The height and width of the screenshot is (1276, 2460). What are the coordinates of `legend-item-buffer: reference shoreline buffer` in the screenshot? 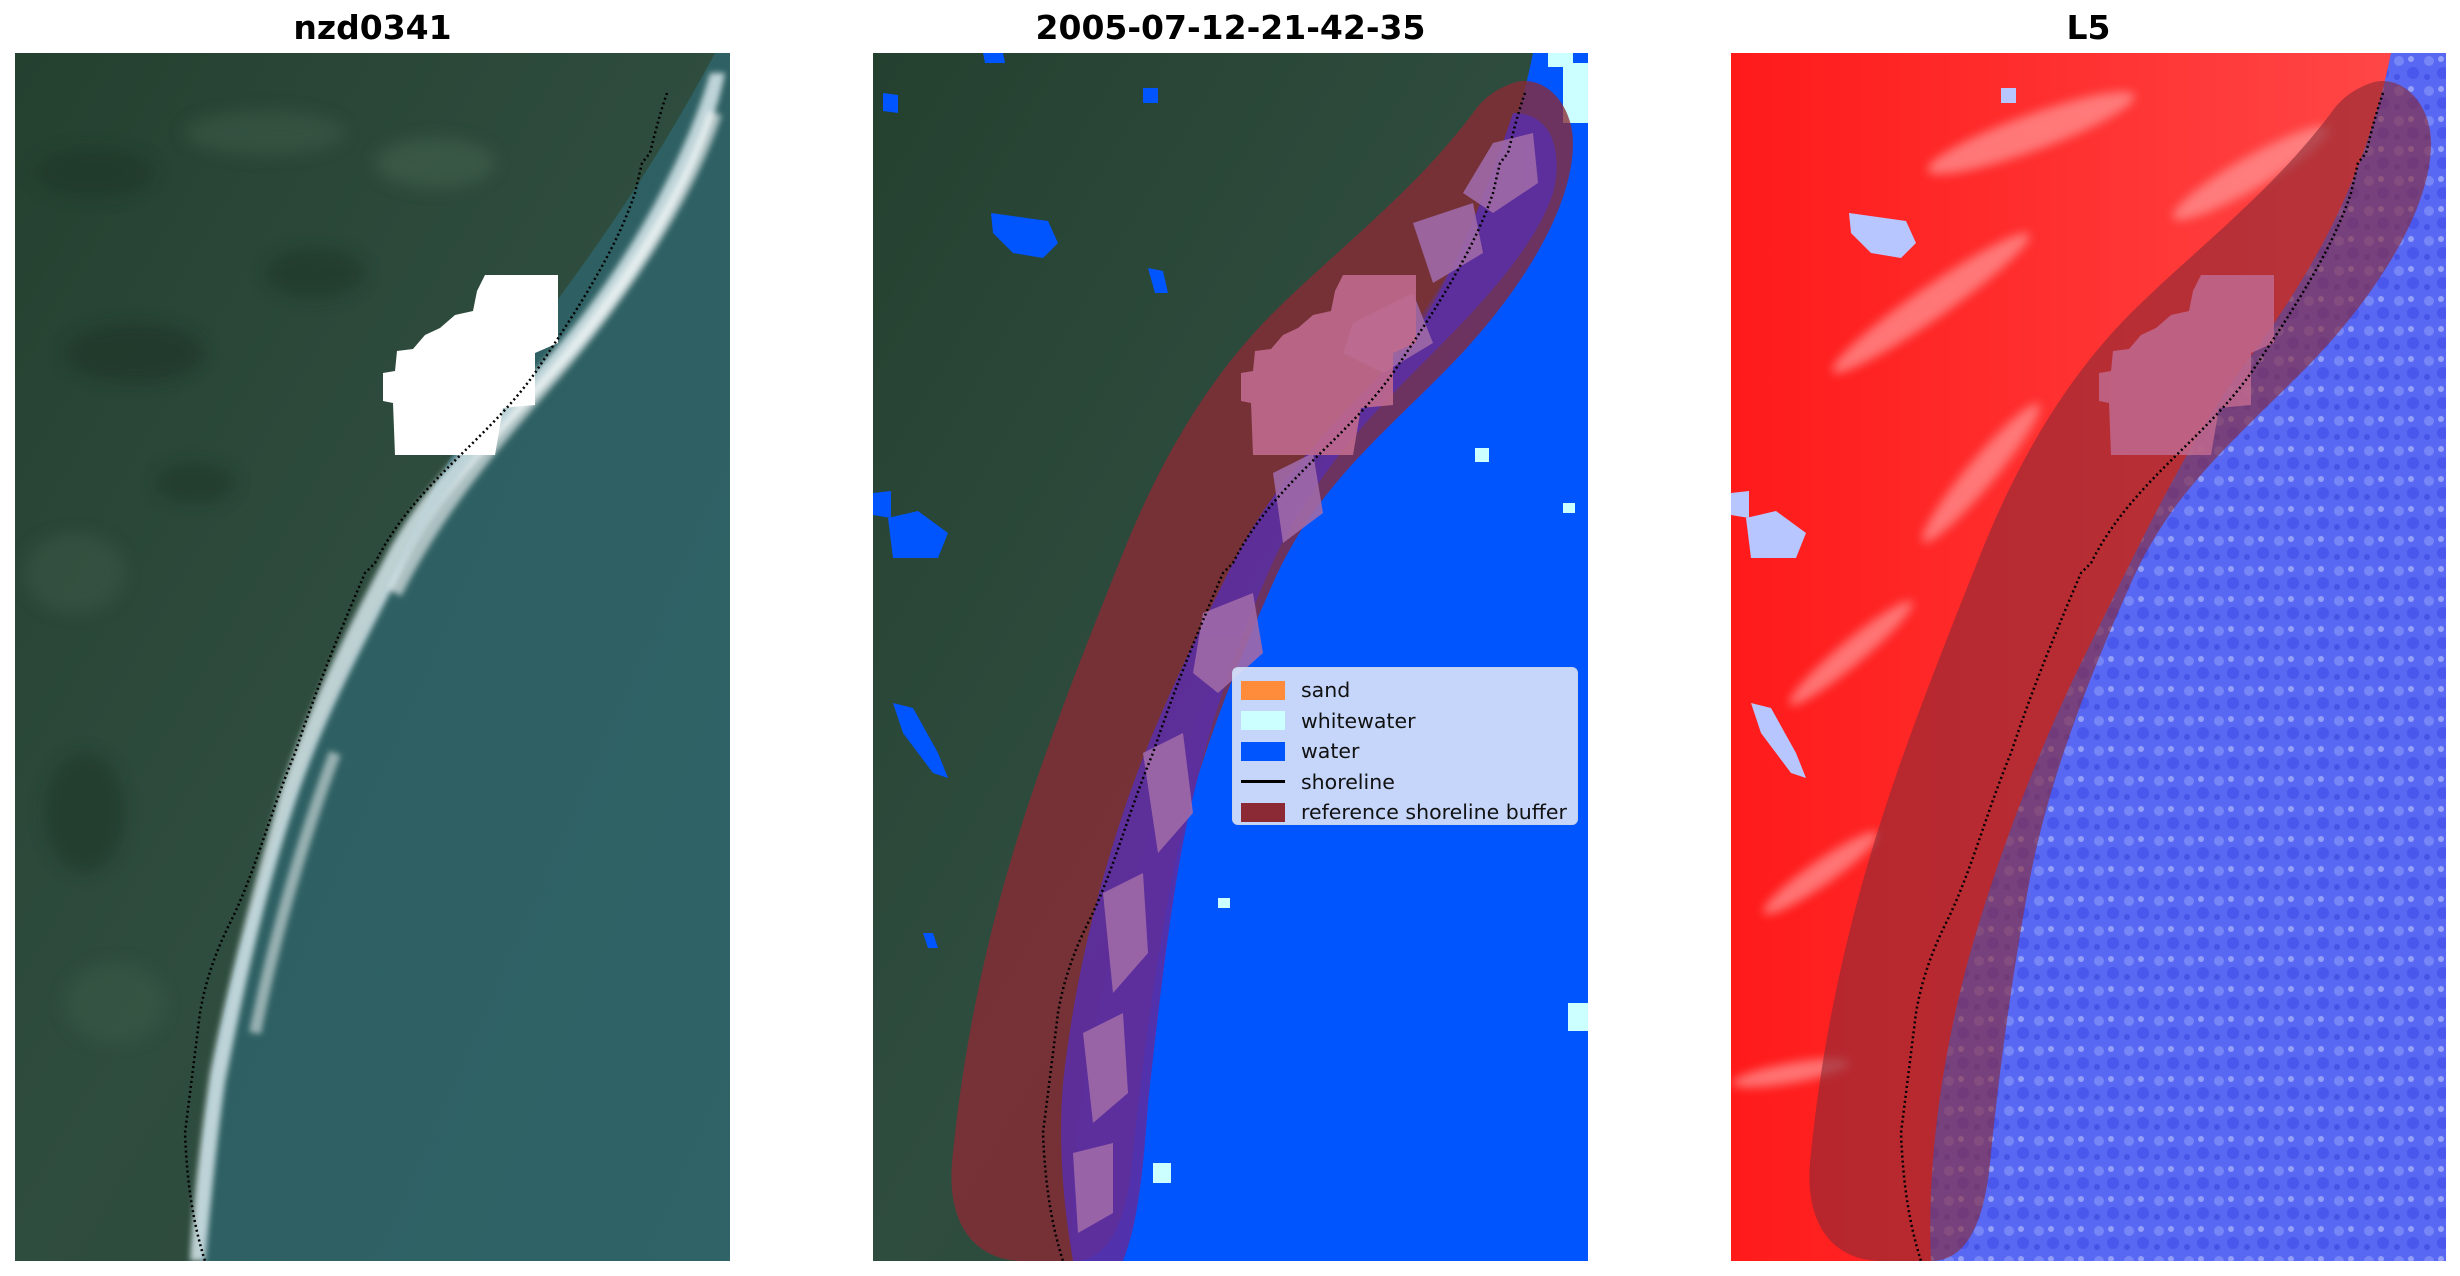 It's located at (1405, 812).